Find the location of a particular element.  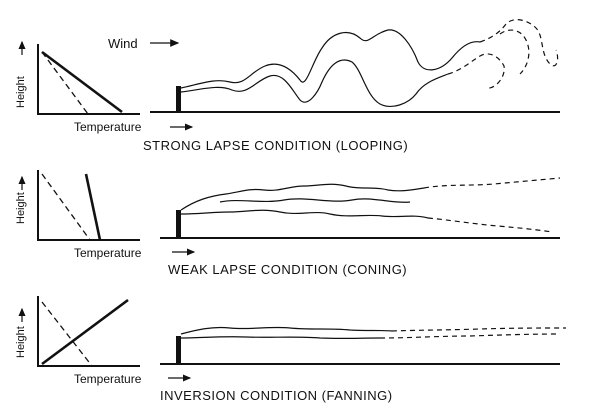

wind-indicator: Wind is located at coordinates (144, 43).